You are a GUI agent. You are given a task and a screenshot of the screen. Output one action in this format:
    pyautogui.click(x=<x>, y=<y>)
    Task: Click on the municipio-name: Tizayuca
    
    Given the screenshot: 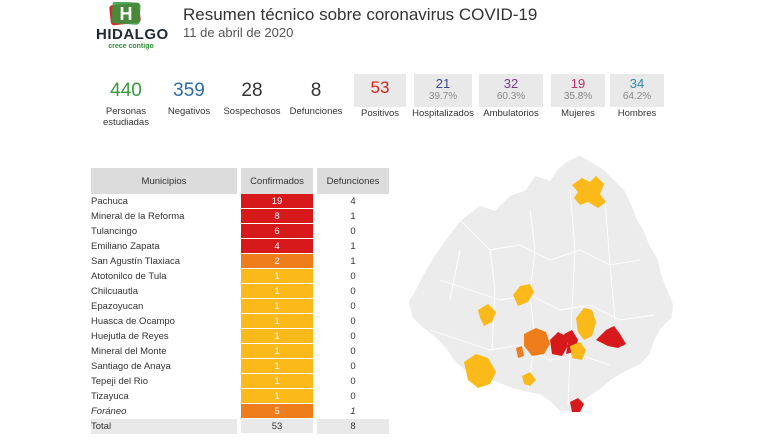 What is the action you would take?
    pyautogui.click(x=166, y=396)
    